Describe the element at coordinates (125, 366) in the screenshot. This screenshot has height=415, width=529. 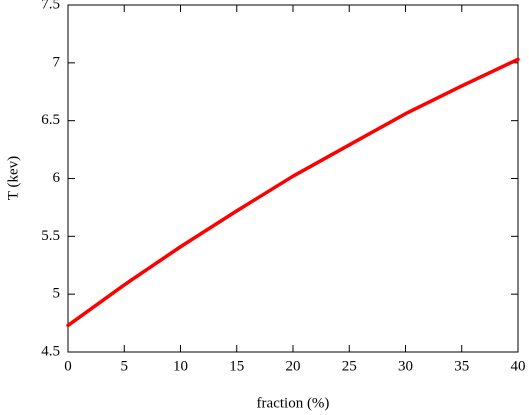
I see `x-tick-label: 5` at that location.